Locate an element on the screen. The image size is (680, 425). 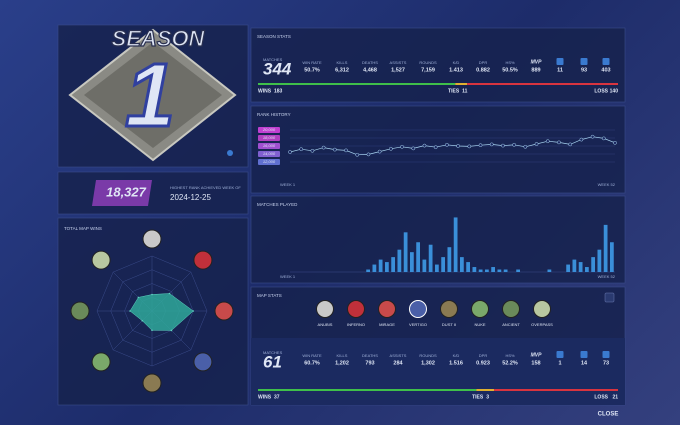
record-value: 37 is located at coordinates (277, 397).